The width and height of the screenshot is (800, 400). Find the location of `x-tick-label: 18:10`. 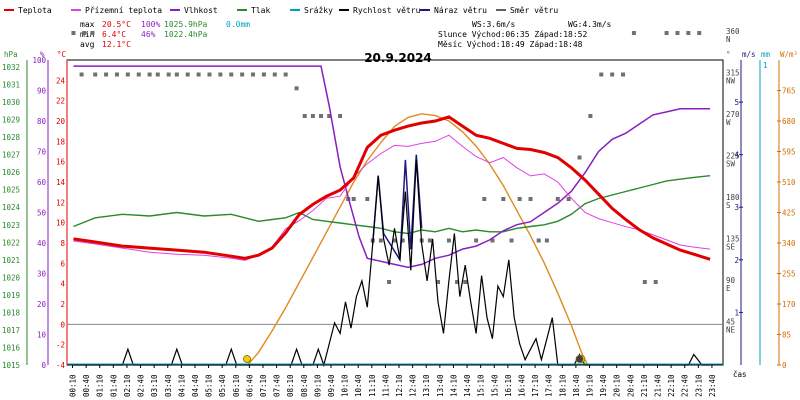

x-tick-label: 18:10 is located at coordinates (562, 385).